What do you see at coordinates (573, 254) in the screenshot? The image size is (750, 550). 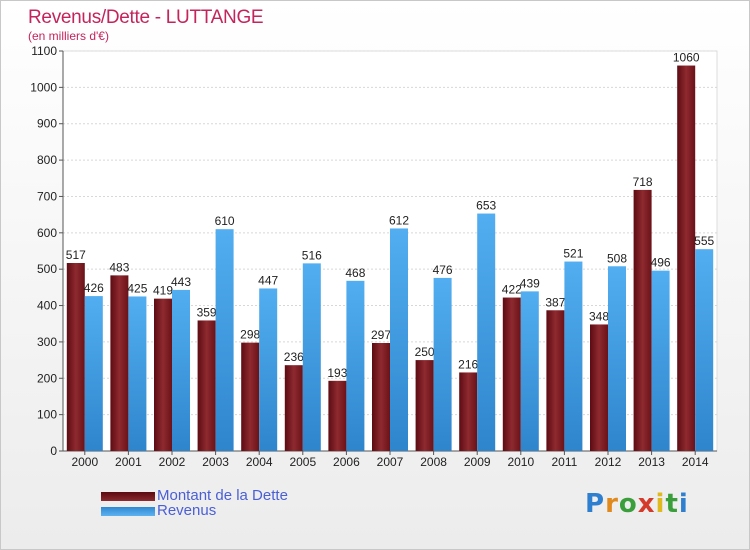 I see `value-label-revenus: 521` at bounding box center [573, 254].